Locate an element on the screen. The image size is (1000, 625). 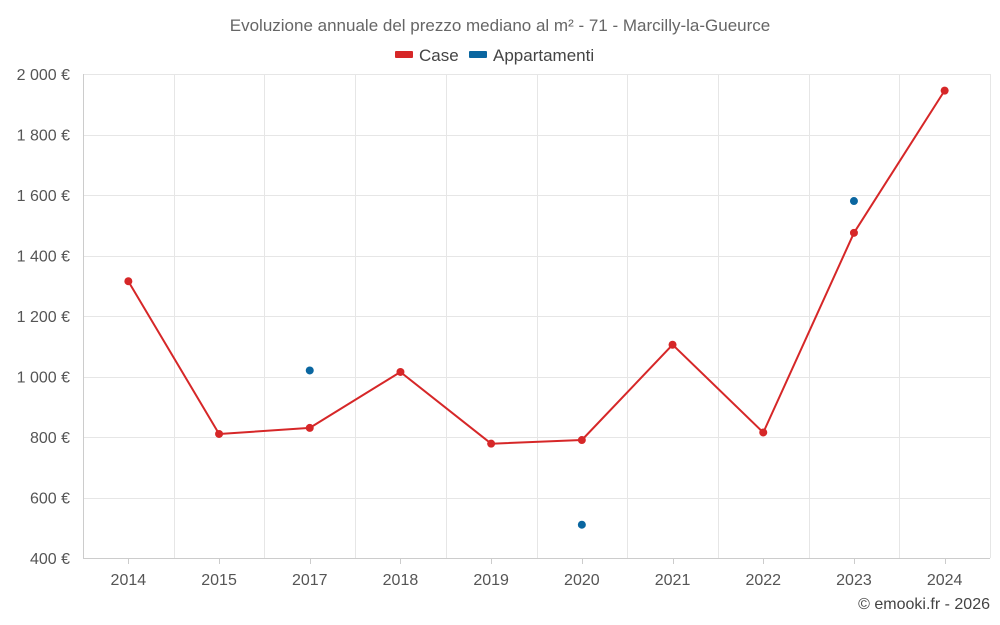
x-tick-label: 2017 is located at coordinates (310, 580).